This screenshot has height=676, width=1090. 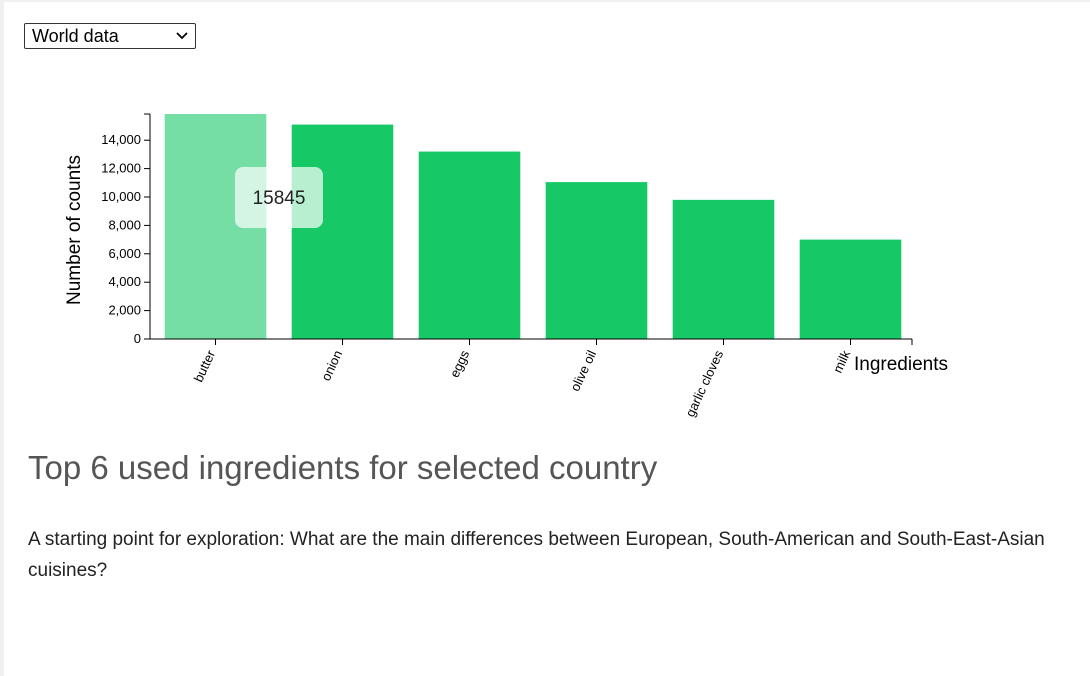 I want to click on y-tick-label: 8,000, so click(x=124, y=224).